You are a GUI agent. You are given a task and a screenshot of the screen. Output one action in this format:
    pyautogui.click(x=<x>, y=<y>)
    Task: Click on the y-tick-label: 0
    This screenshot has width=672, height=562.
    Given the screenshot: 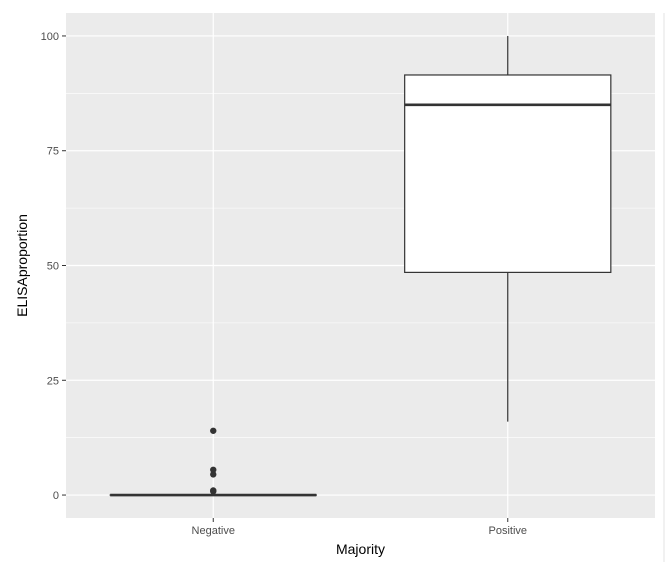 What is the action you would take?
    pyautogui.click(x=56, y=496)
    